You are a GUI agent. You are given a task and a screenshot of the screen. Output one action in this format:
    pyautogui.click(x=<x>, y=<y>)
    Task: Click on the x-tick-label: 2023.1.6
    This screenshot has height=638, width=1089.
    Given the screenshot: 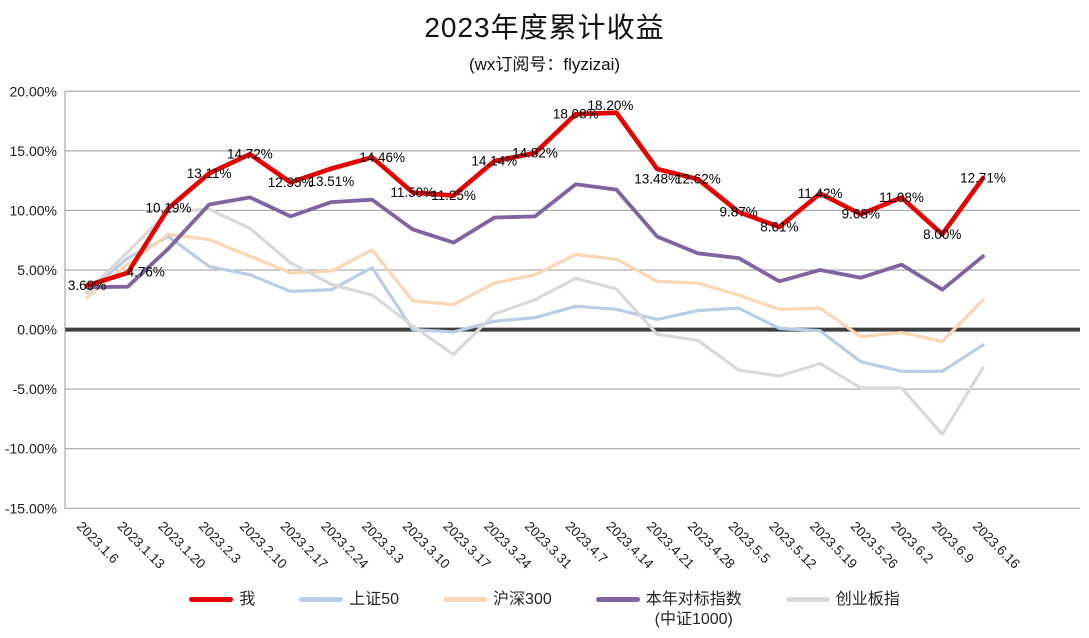 What is the action you would take?
    pyautogui.click(x=98, y=543)
    